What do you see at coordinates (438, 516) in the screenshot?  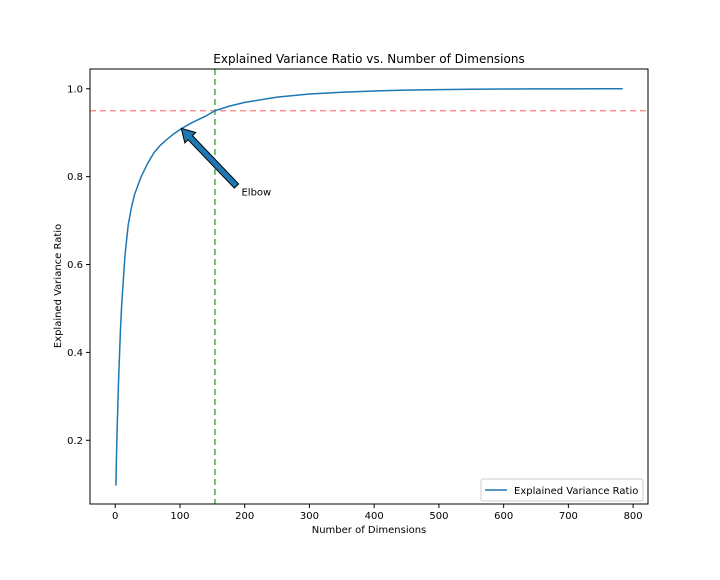 I see `x-tick-label: 500` at bounding box center [438, 516].